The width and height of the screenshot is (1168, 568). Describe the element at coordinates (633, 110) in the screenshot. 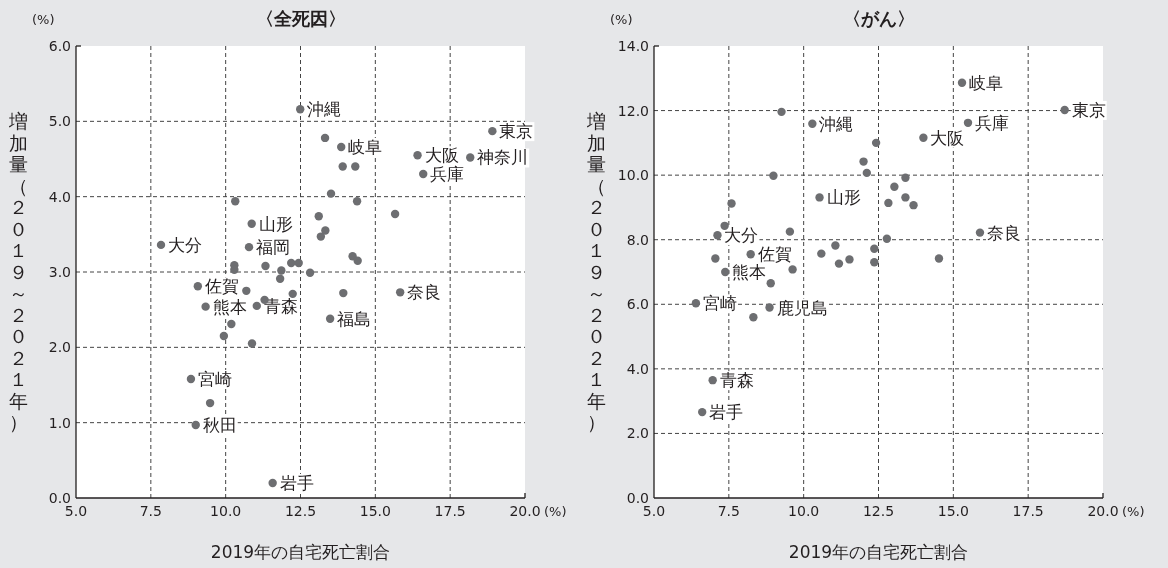

I see `y-tick-label: 12.0` at that location.